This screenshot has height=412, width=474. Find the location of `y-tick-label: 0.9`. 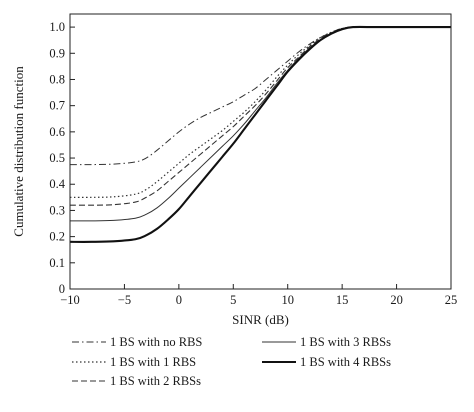

y-tick-label: 0.9 is located at coordinates (57, 53).